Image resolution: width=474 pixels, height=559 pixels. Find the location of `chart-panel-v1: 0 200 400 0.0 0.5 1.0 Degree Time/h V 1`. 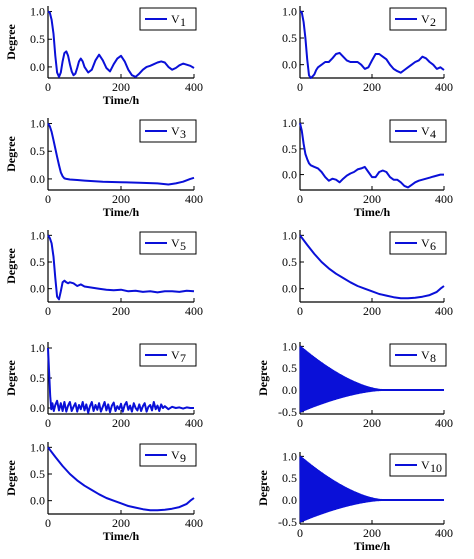

chart-panel-v1: 0 200 400 0.0 0.5 1.0 Degree Time/h V 1 is located at coordinates (103, 56).